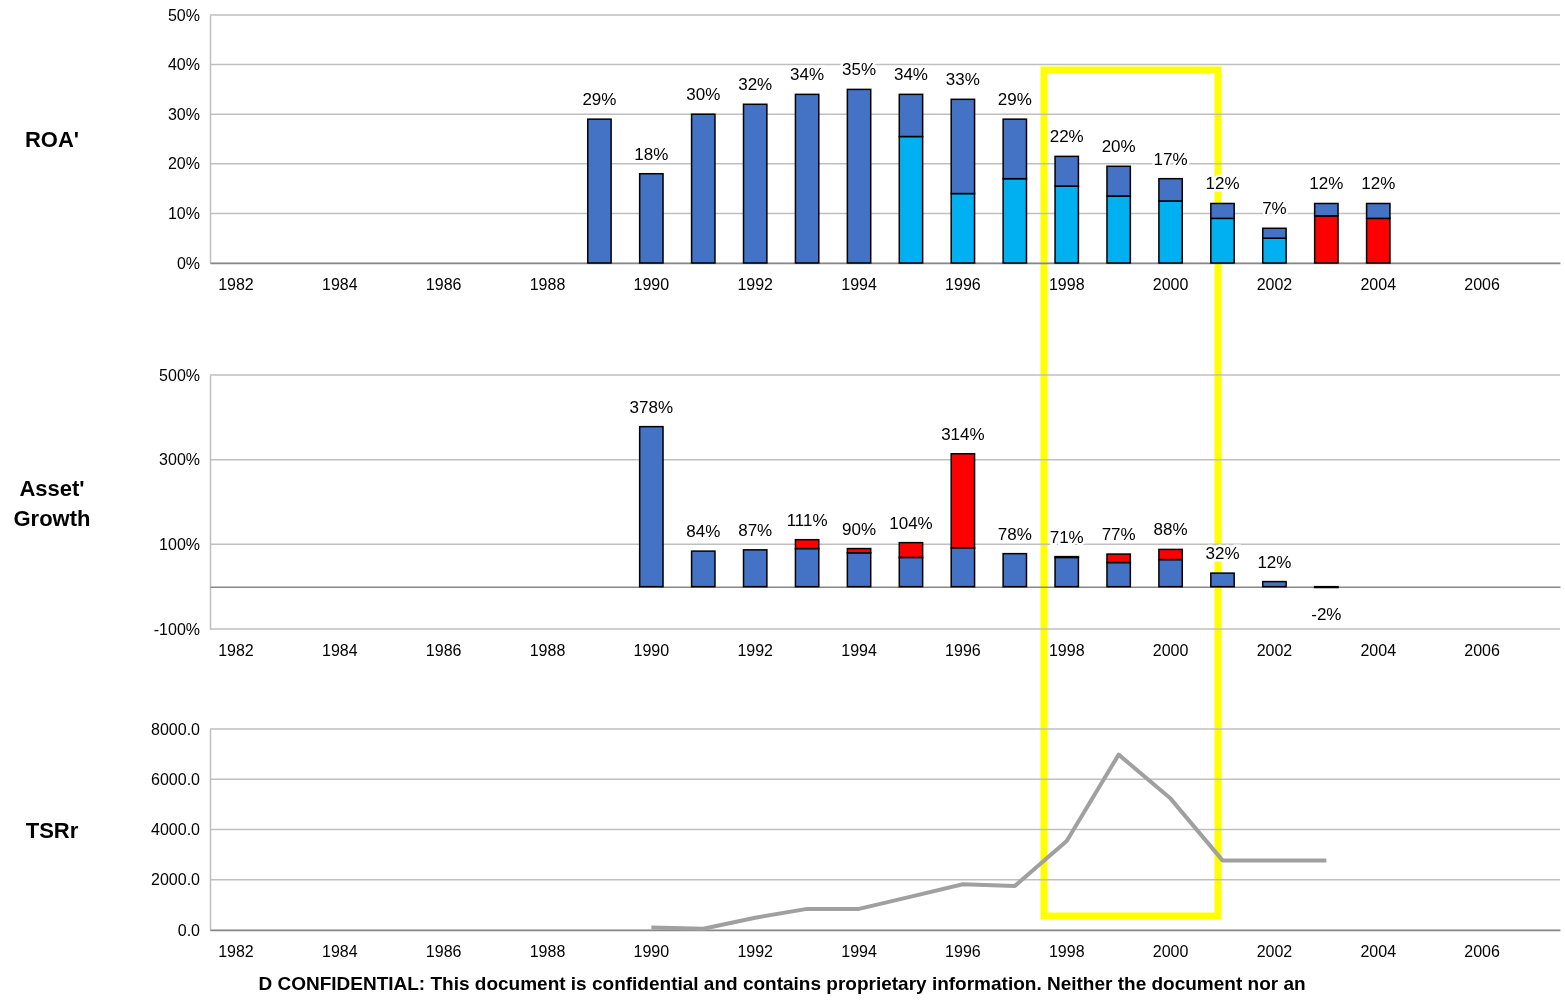  I want to click on total-label: 33%, so click(962, 80).